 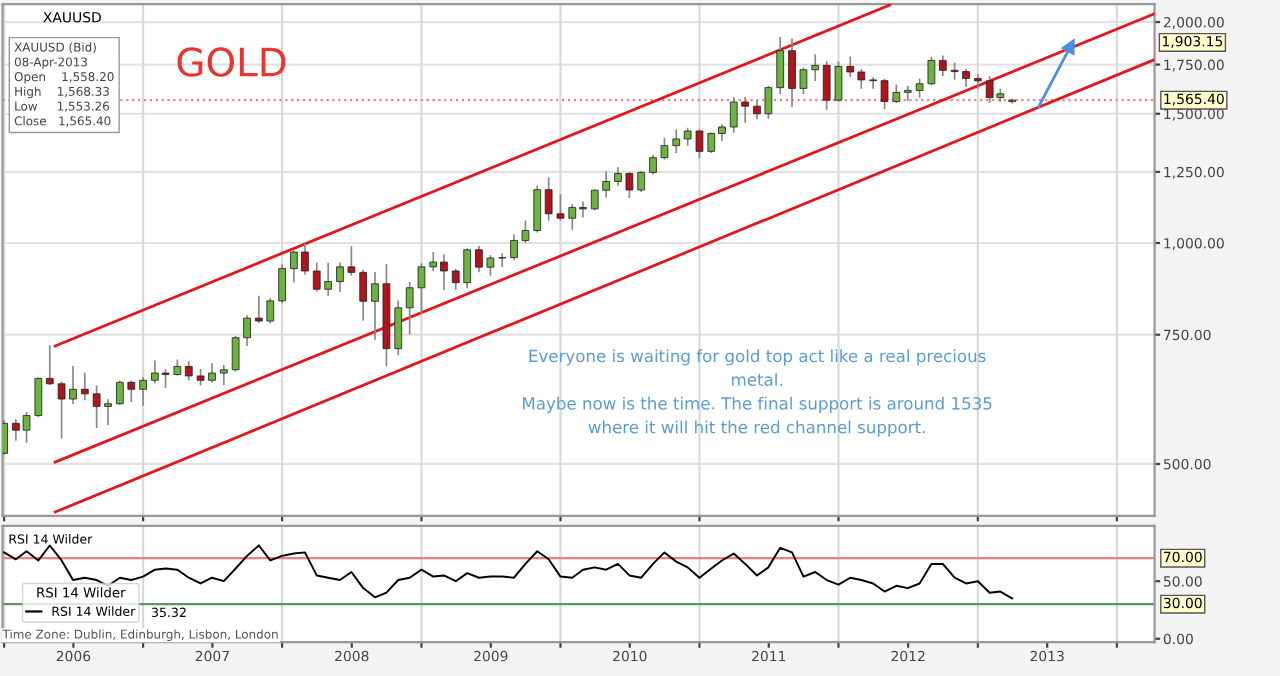 What do you see at coordinates (231, 62) in the screenshot?
I see `text: GOLD` at bounding box center [231, 62].